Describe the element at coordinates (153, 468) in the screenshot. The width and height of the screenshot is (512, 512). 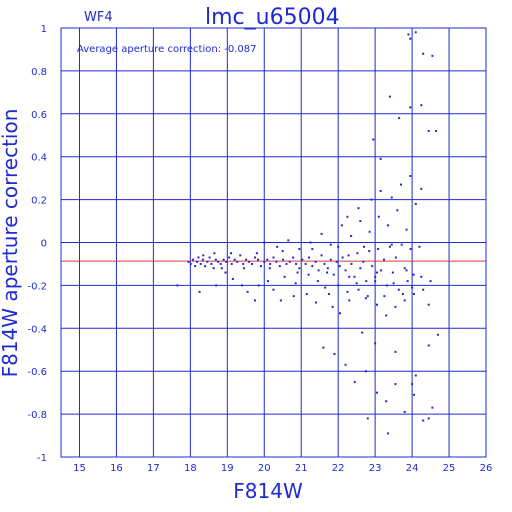
I see `x-tick-label: 17` at that location.